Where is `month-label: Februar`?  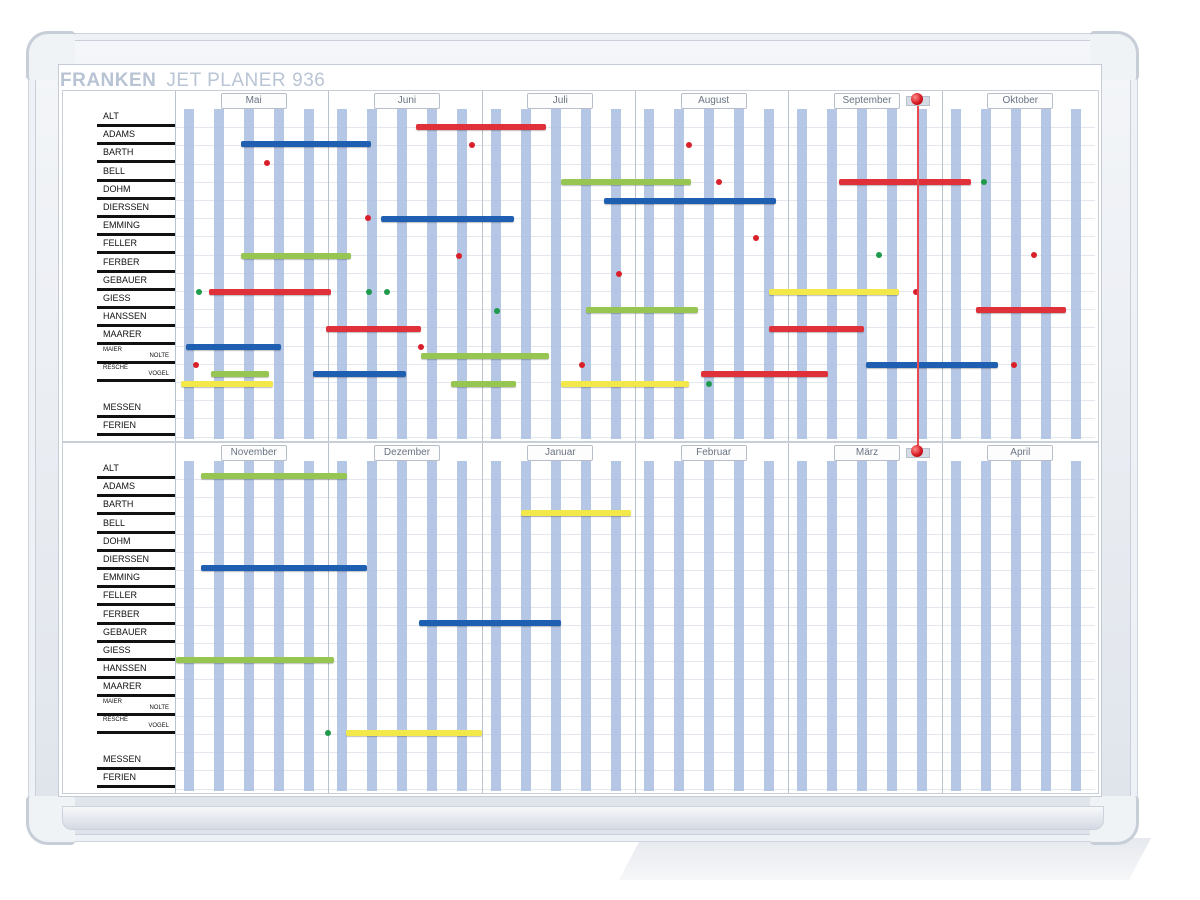
month-label: Februar is located at coordinates (713, 453).